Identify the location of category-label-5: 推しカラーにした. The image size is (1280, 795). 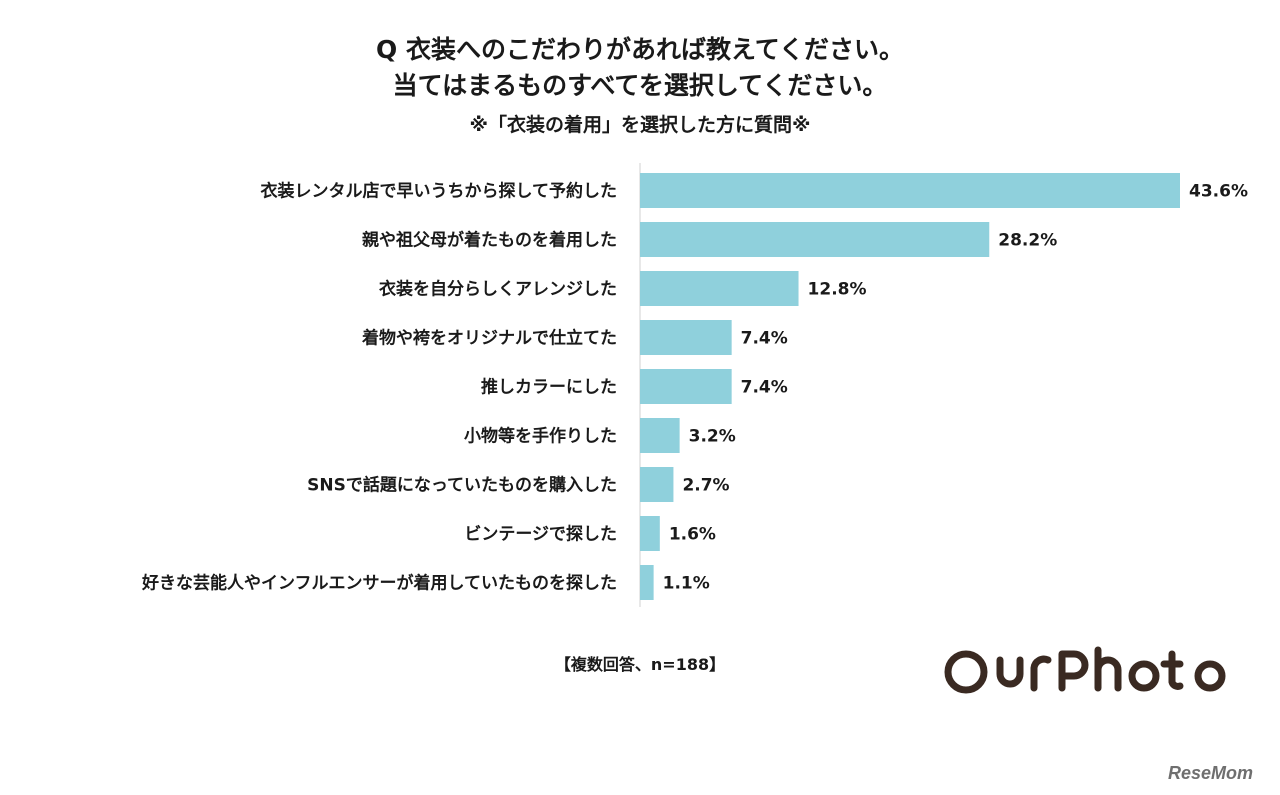
(549, 387).